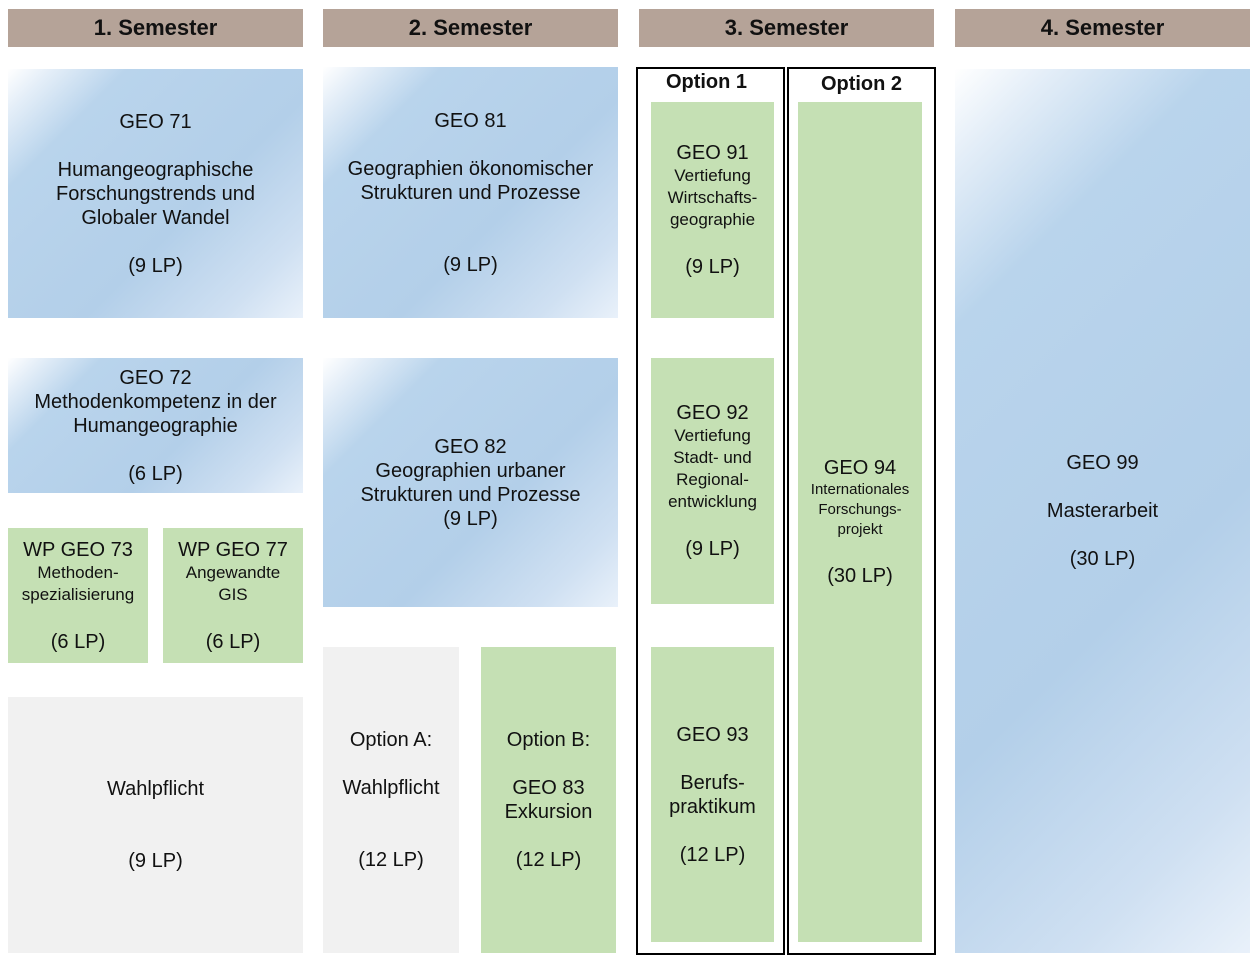 This screenshot has height=962, width=1260. Describe the element at coordinates (548, 788) in the screenshot. I see `module-code: GEO 83` at that location.